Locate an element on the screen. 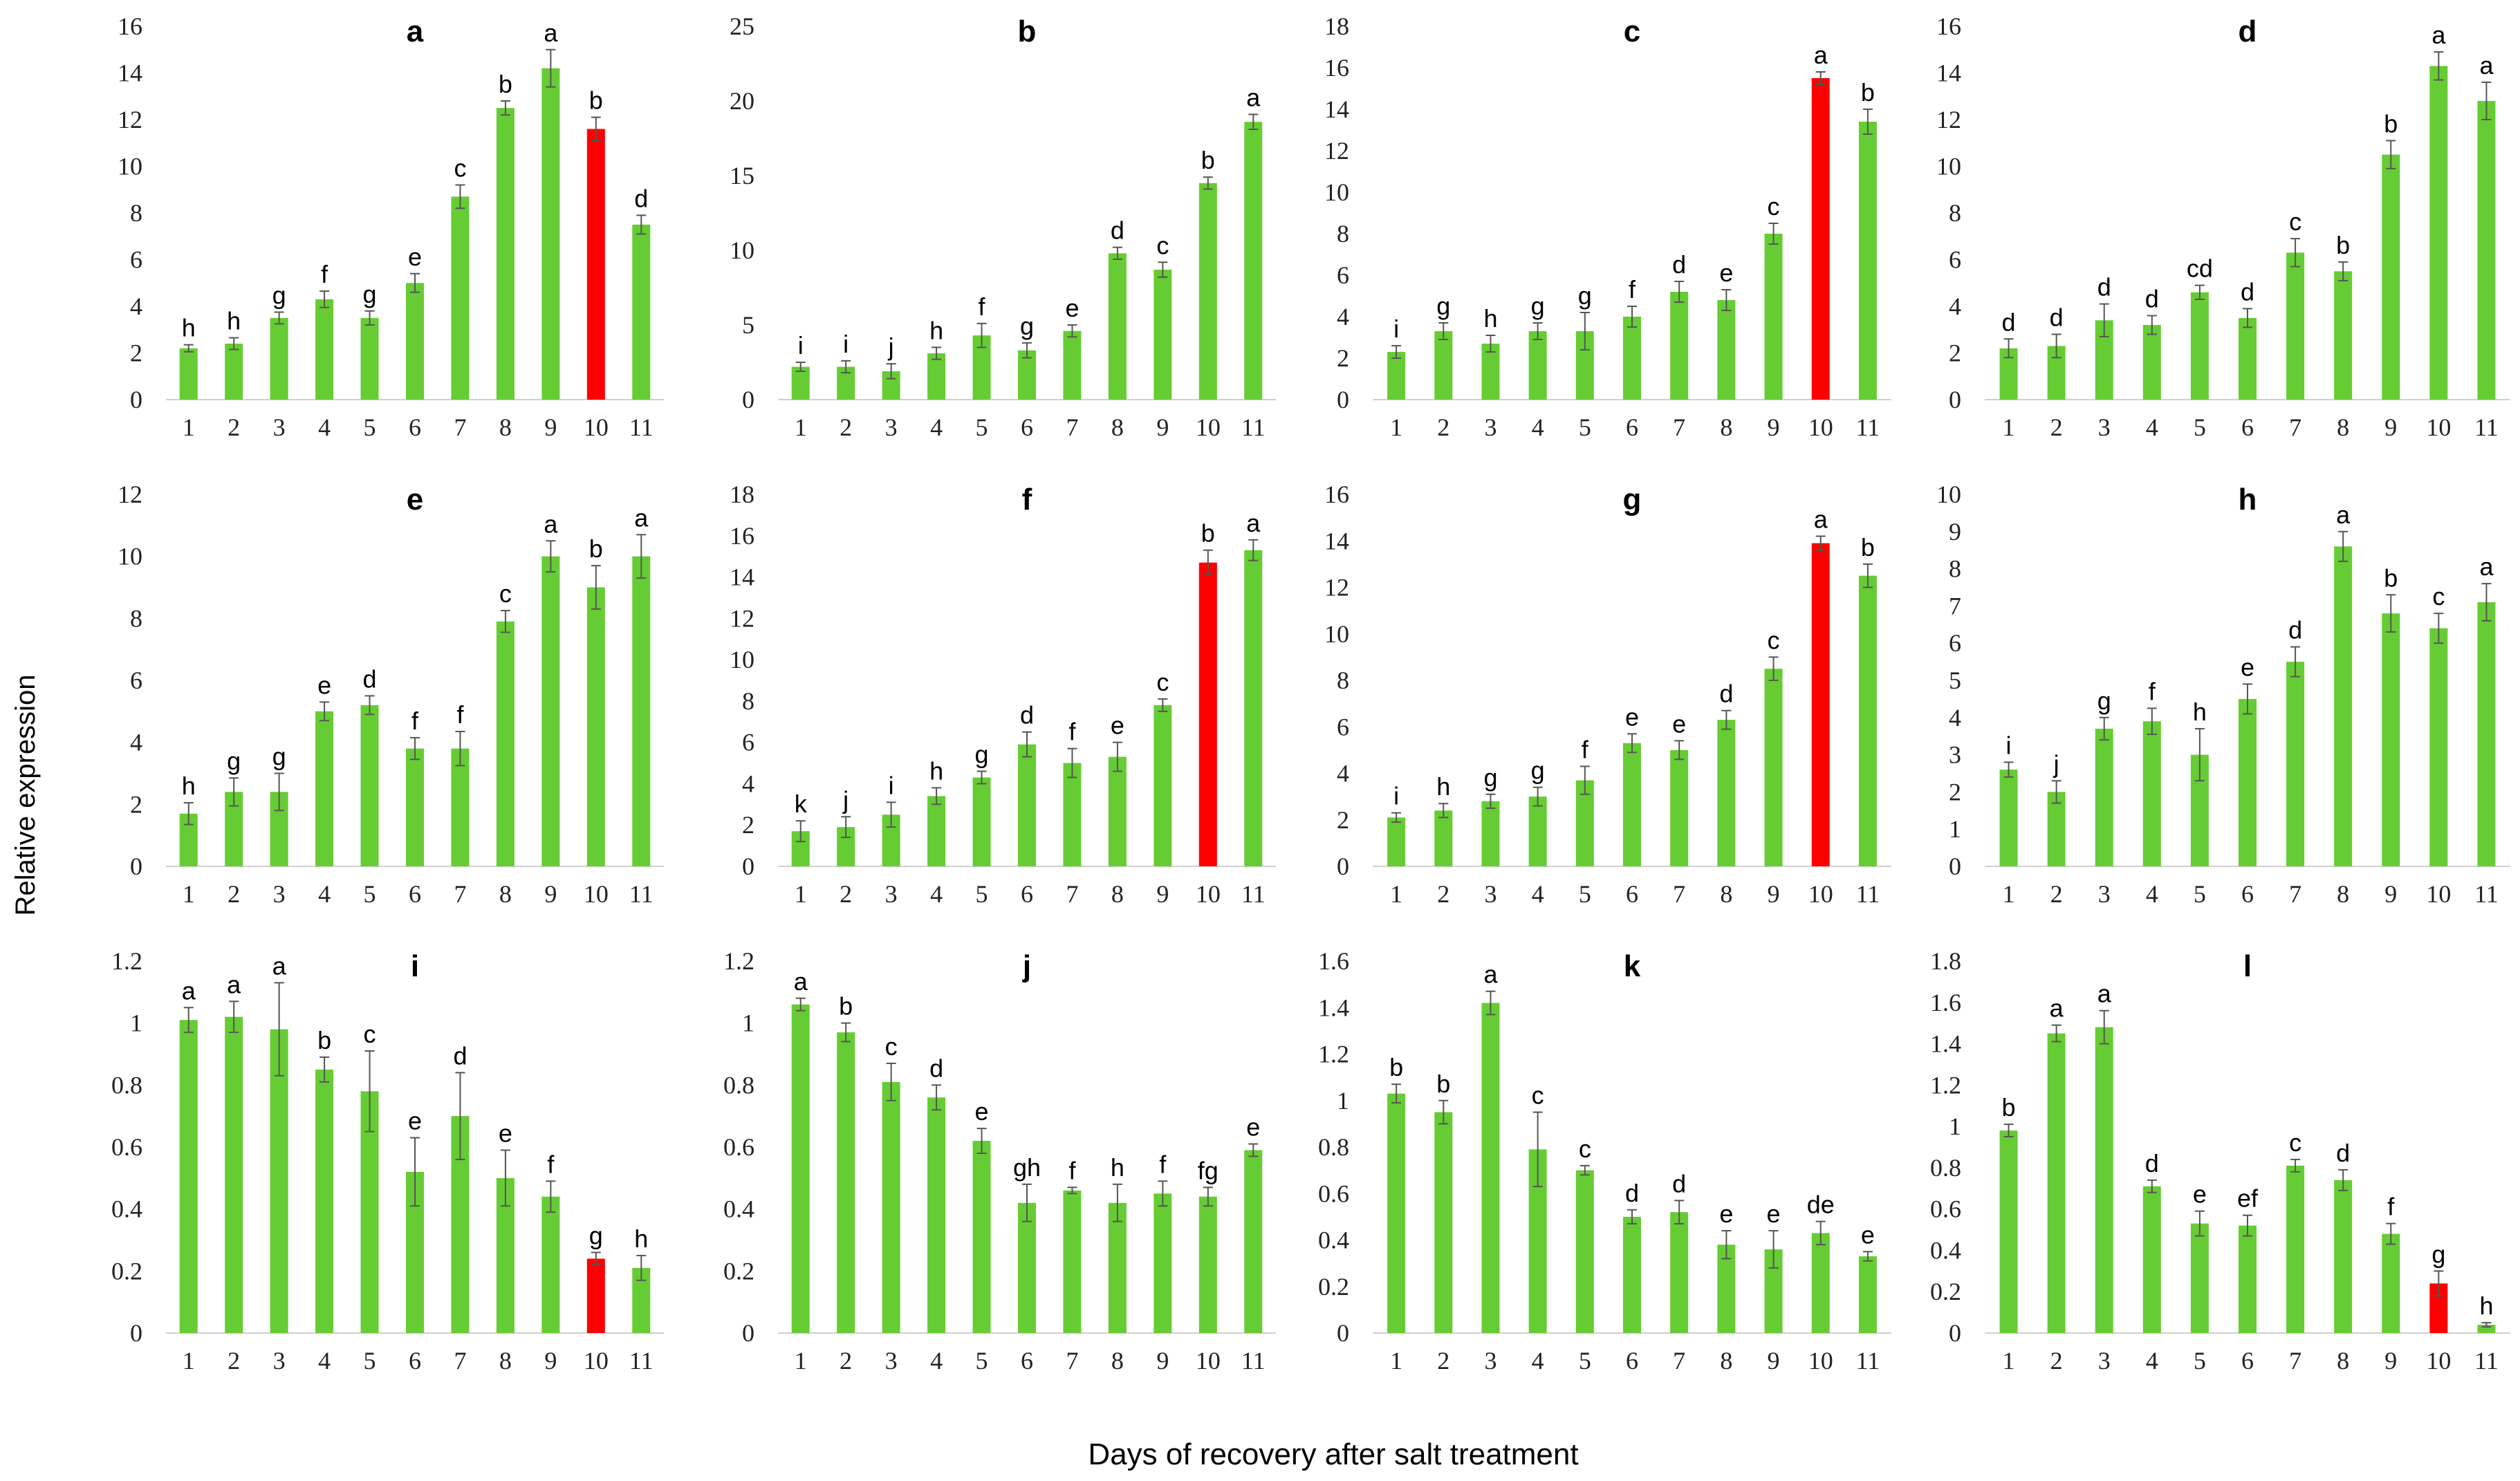 The image size is (2520, 1481). y-tick-label: 6 is located at coordinates (1955, 643).